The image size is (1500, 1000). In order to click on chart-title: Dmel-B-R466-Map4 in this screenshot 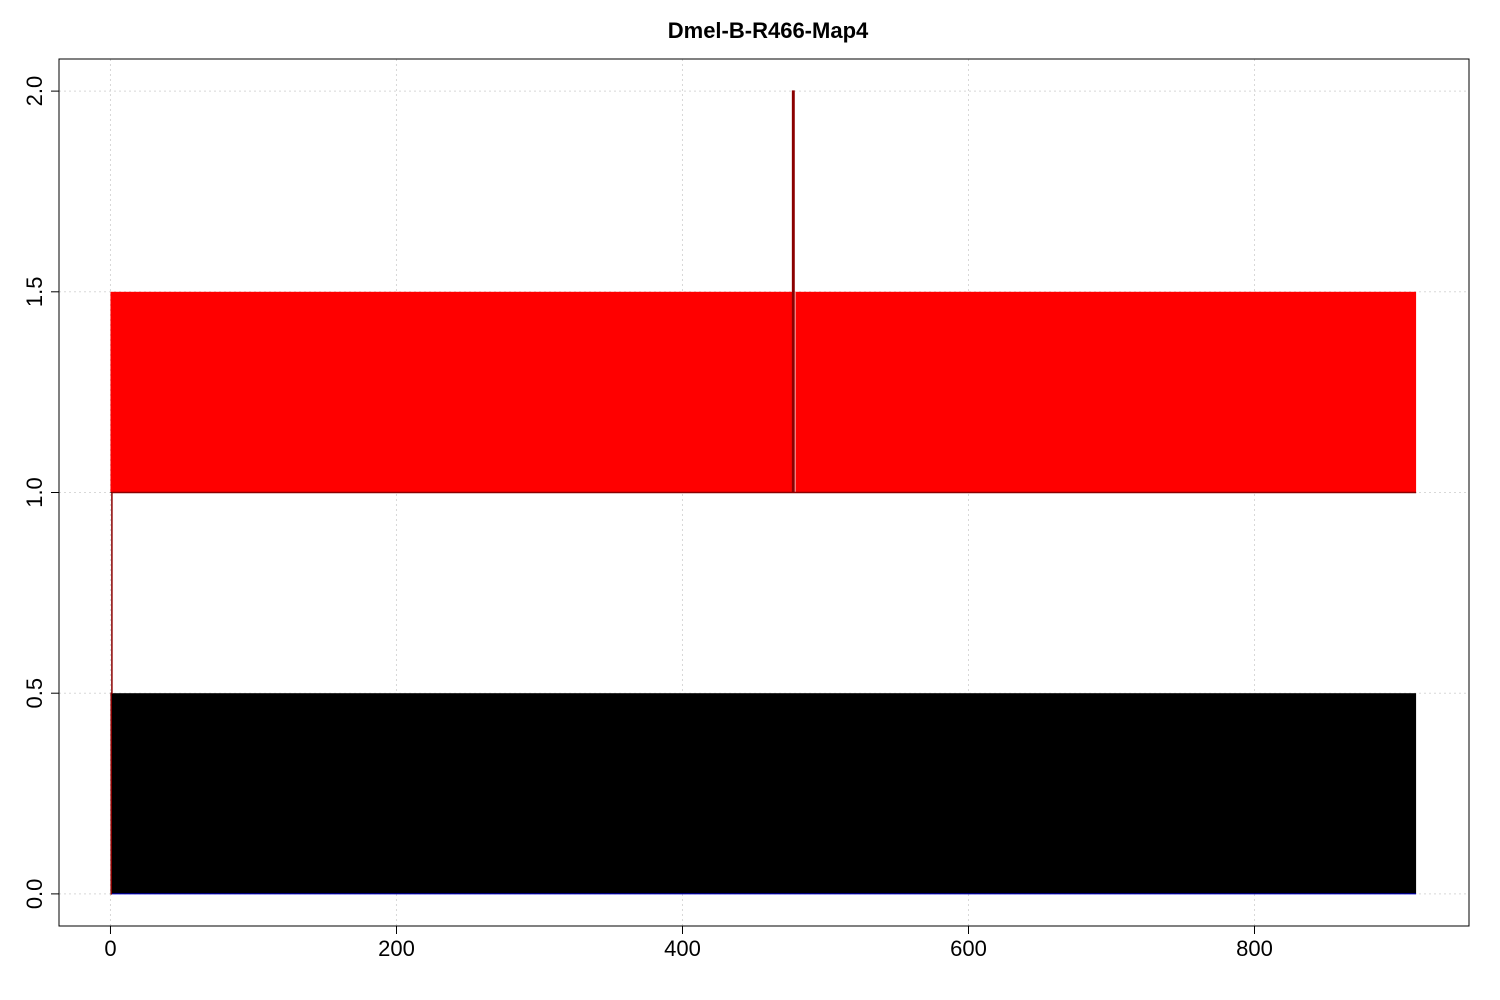, I will do `click(768, 30)`.